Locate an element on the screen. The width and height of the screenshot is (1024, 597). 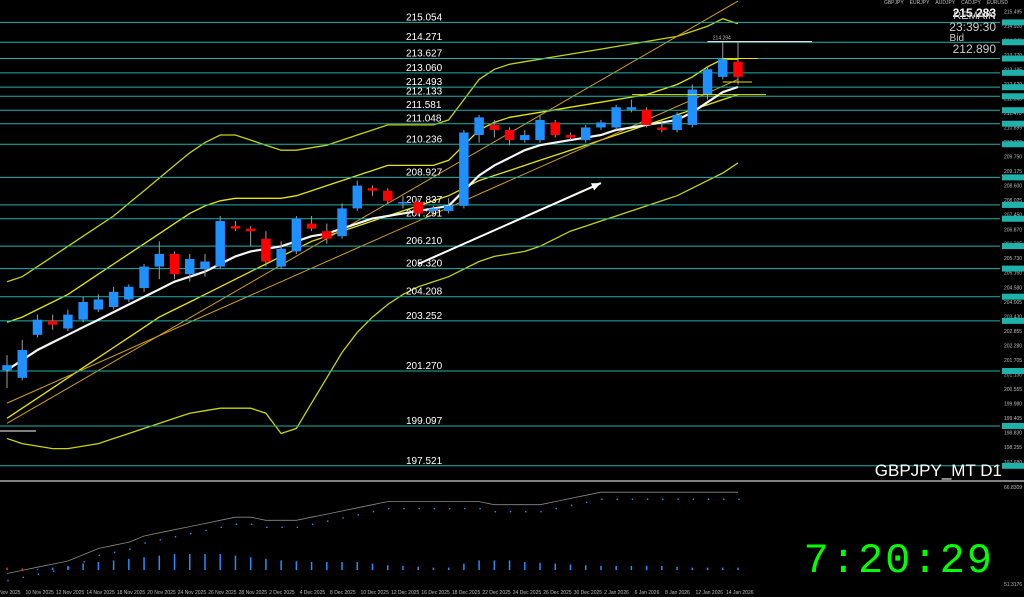
right-axis-label: 207.450 is located at coordinates (1013, 216).